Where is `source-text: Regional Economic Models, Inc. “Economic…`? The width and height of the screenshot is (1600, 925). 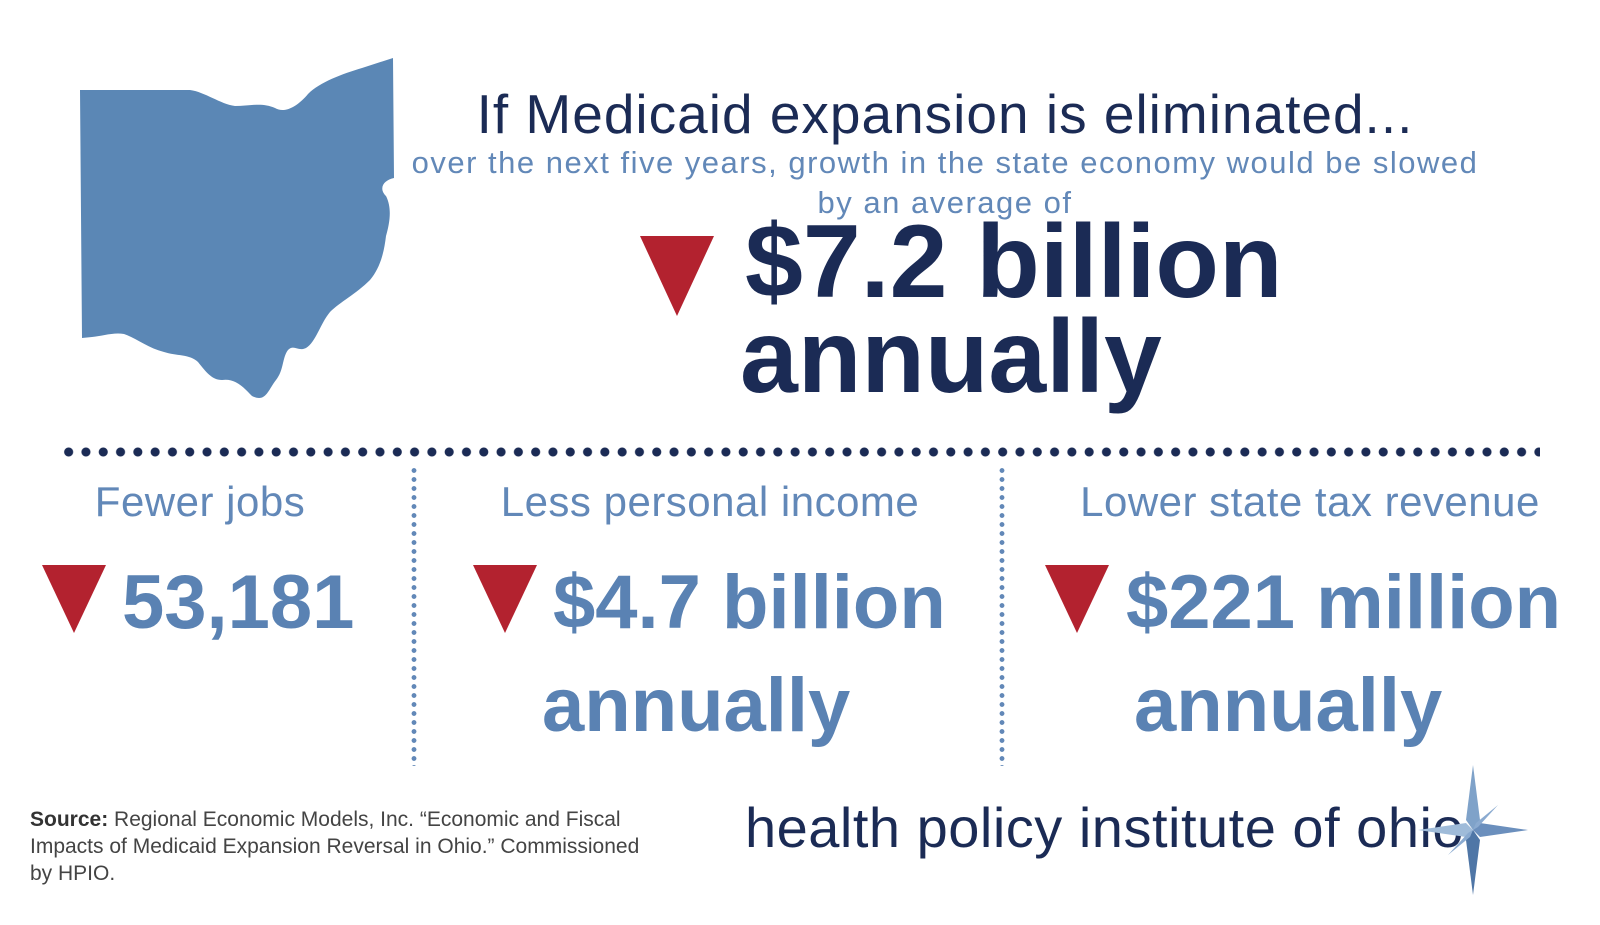 source-text: Regional Economic Models, Inc. “Economic… is located at coordinates (335, 846).